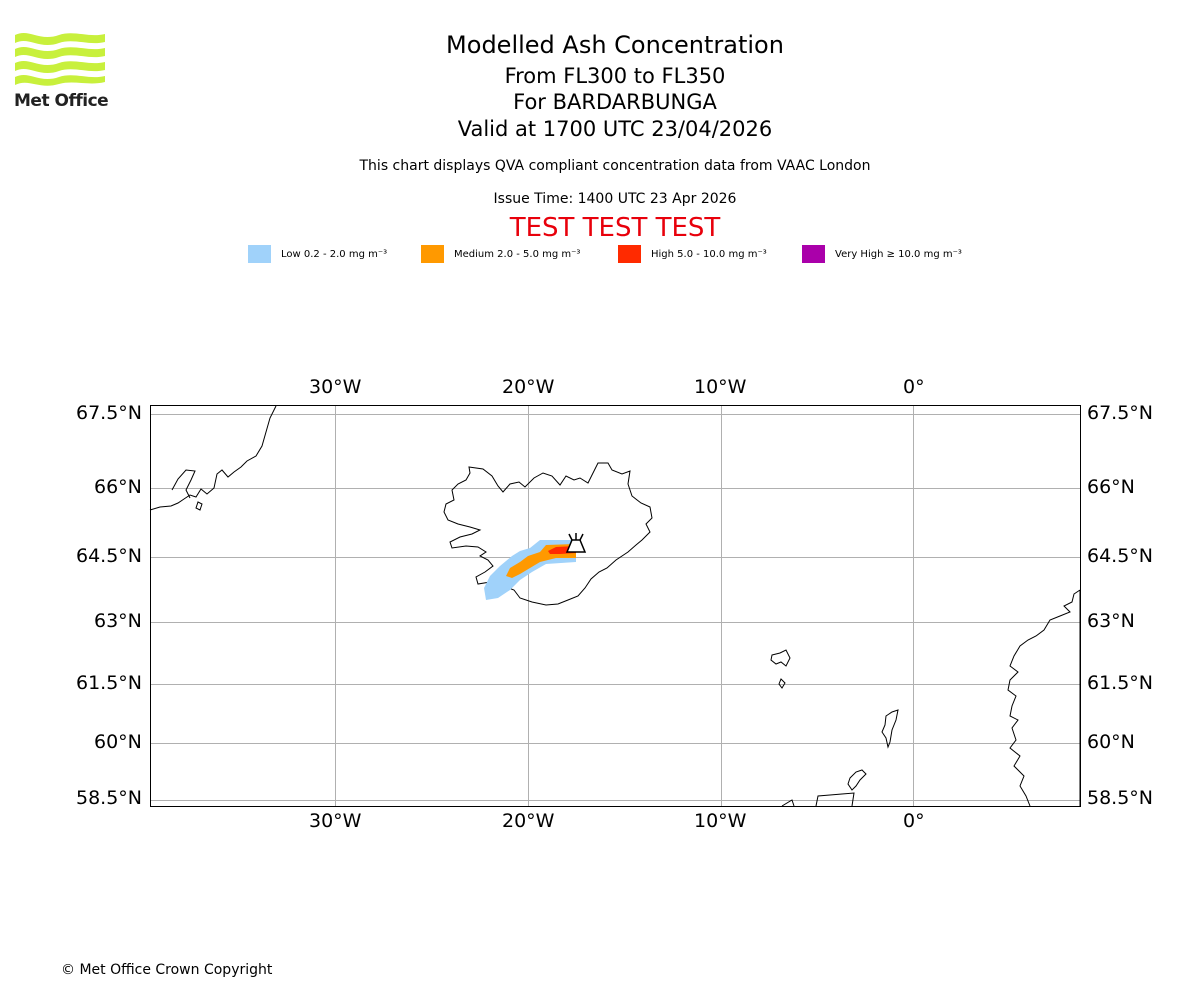 The height and width of the screenshot is (1000, 1200). What do you see at coordinates (1120, 556) in the screenshot?
I see `lat-label-right-64-5: 64.5°N` at bounding box center [1120, 556].